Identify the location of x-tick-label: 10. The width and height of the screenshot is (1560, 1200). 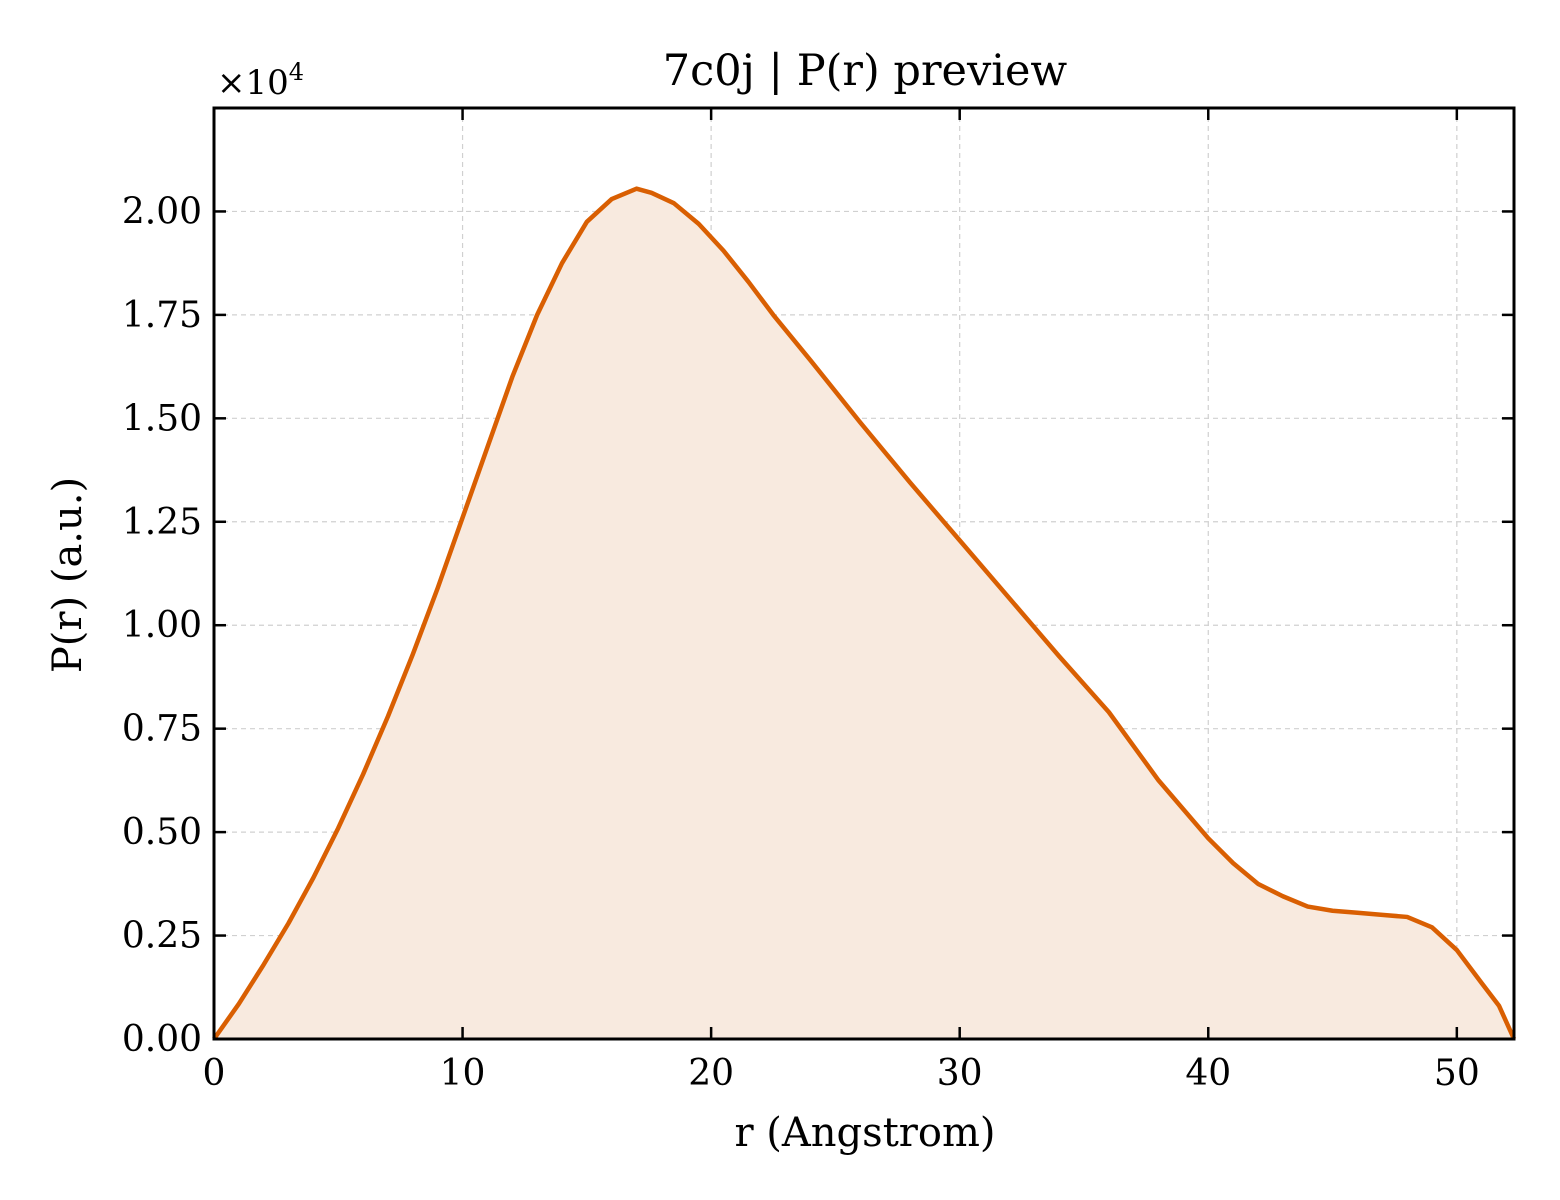
(463, 1073).